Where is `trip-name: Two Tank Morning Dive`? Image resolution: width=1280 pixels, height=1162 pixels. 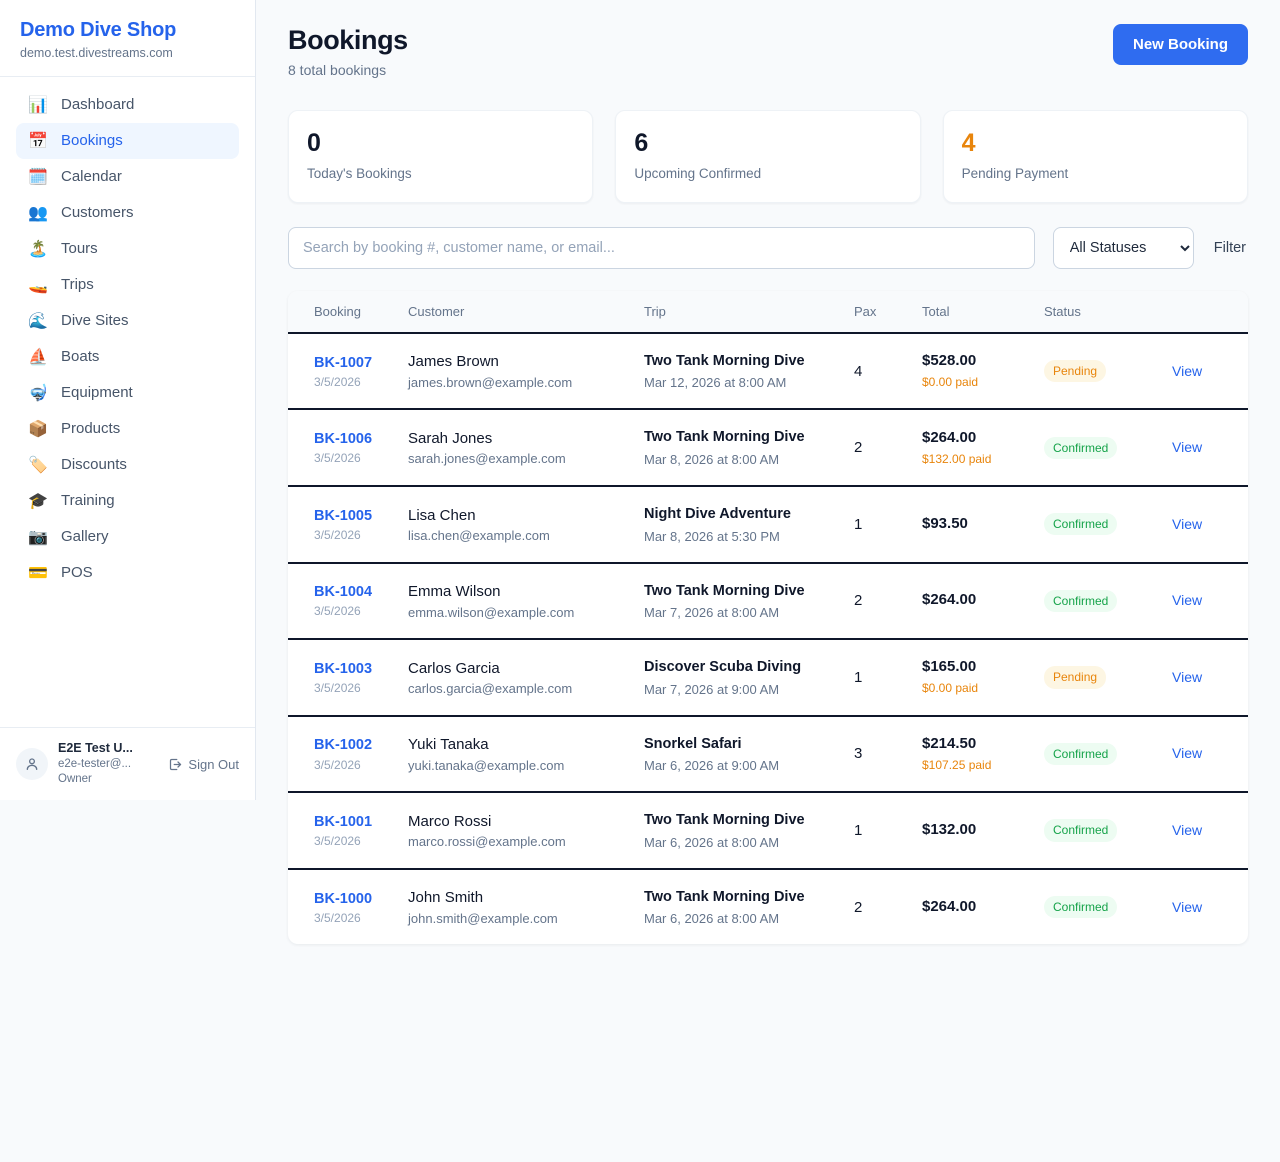 trip-name: Two Tank Morning Dive is located at coordinates (724, 360).